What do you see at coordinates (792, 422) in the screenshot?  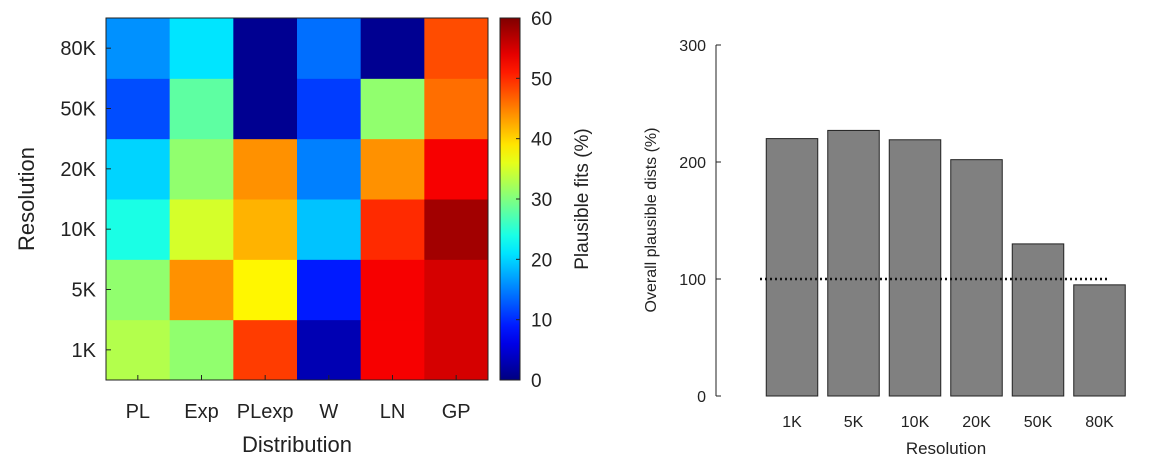 I see `bar-x-tick-label: 1K` at bounding box center [792, 422].